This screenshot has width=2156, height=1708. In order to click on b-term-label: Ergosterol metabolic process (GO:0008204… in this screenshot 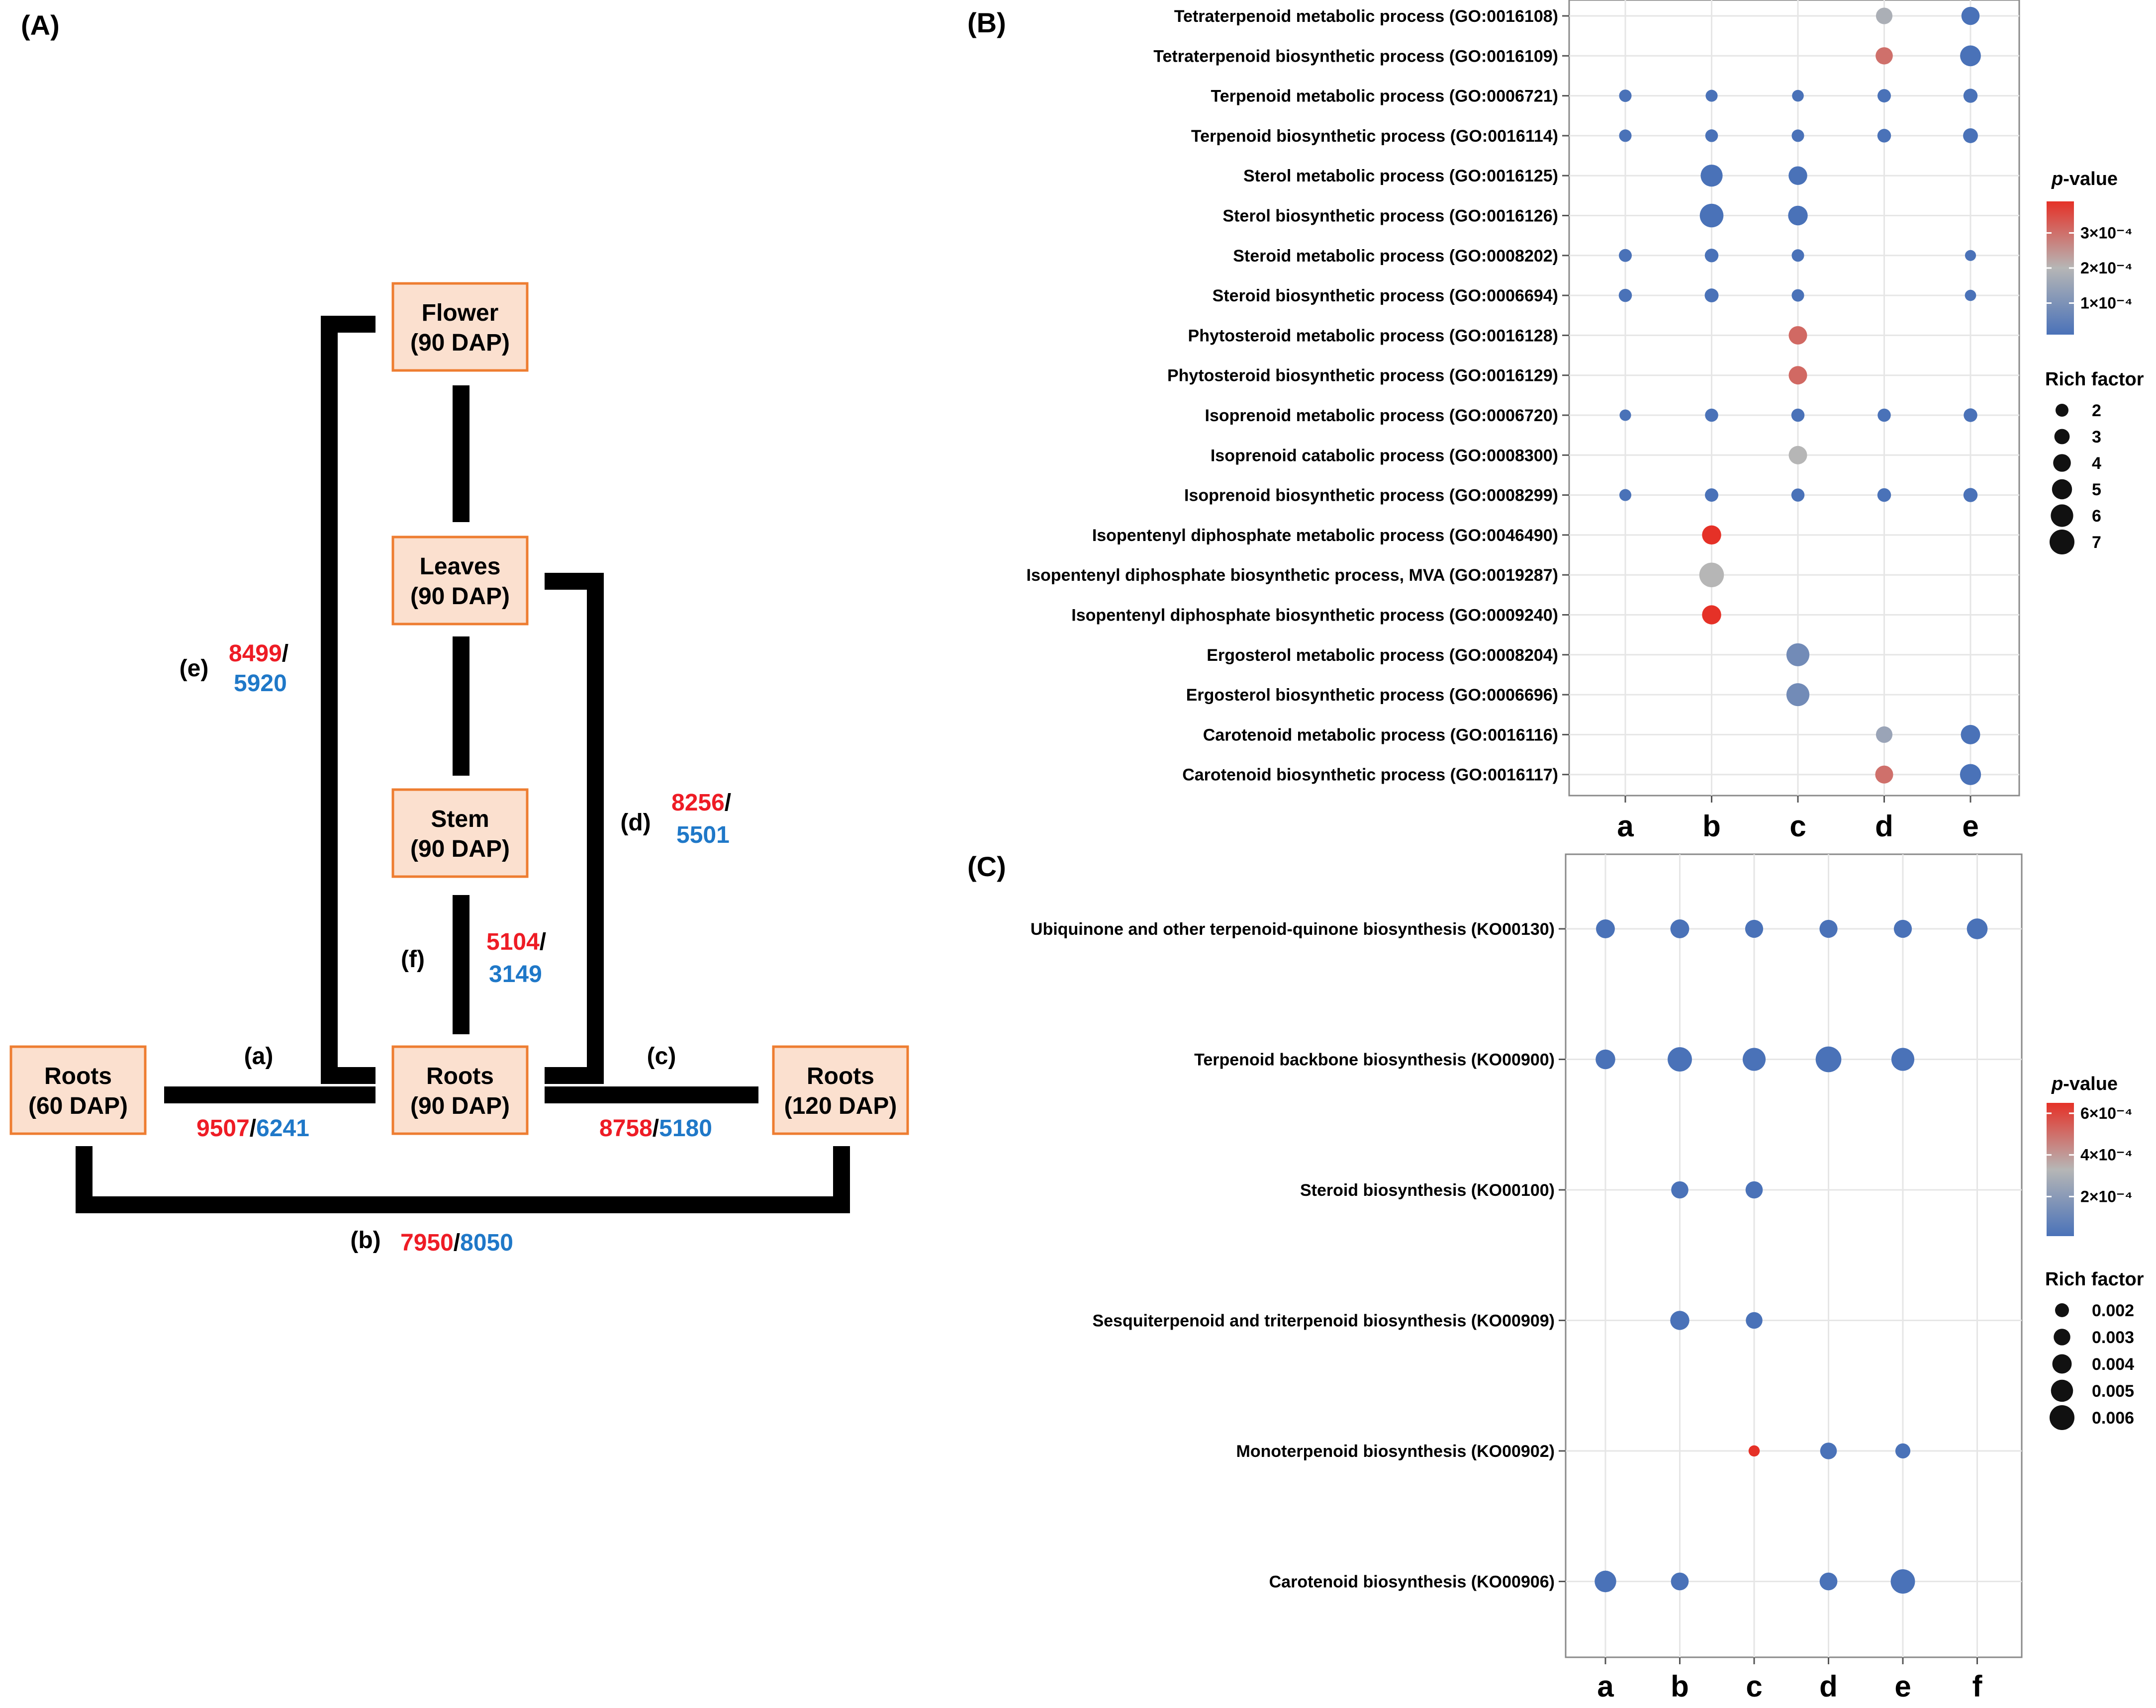, I will do `click(1382, 656)`.